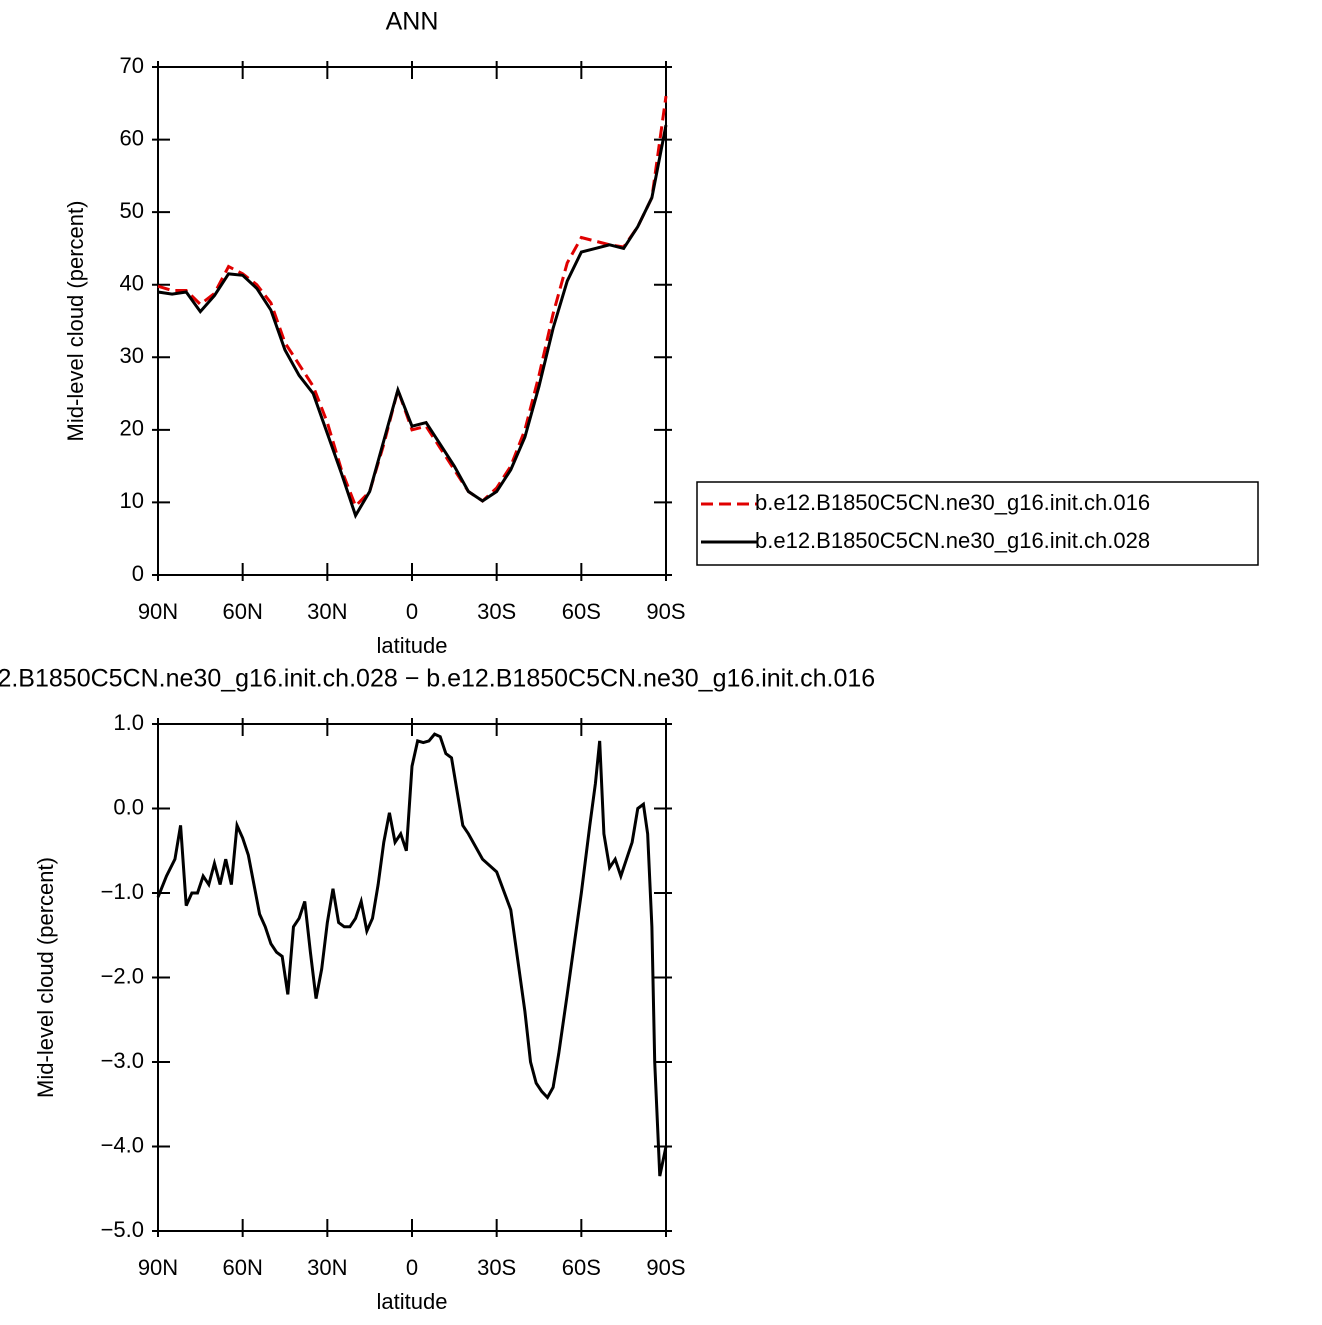  What do you see at coordinates (122, 1144) in the screenshot?
I see `y-tick-label: −4.0` at bounding box center [122, 1144].